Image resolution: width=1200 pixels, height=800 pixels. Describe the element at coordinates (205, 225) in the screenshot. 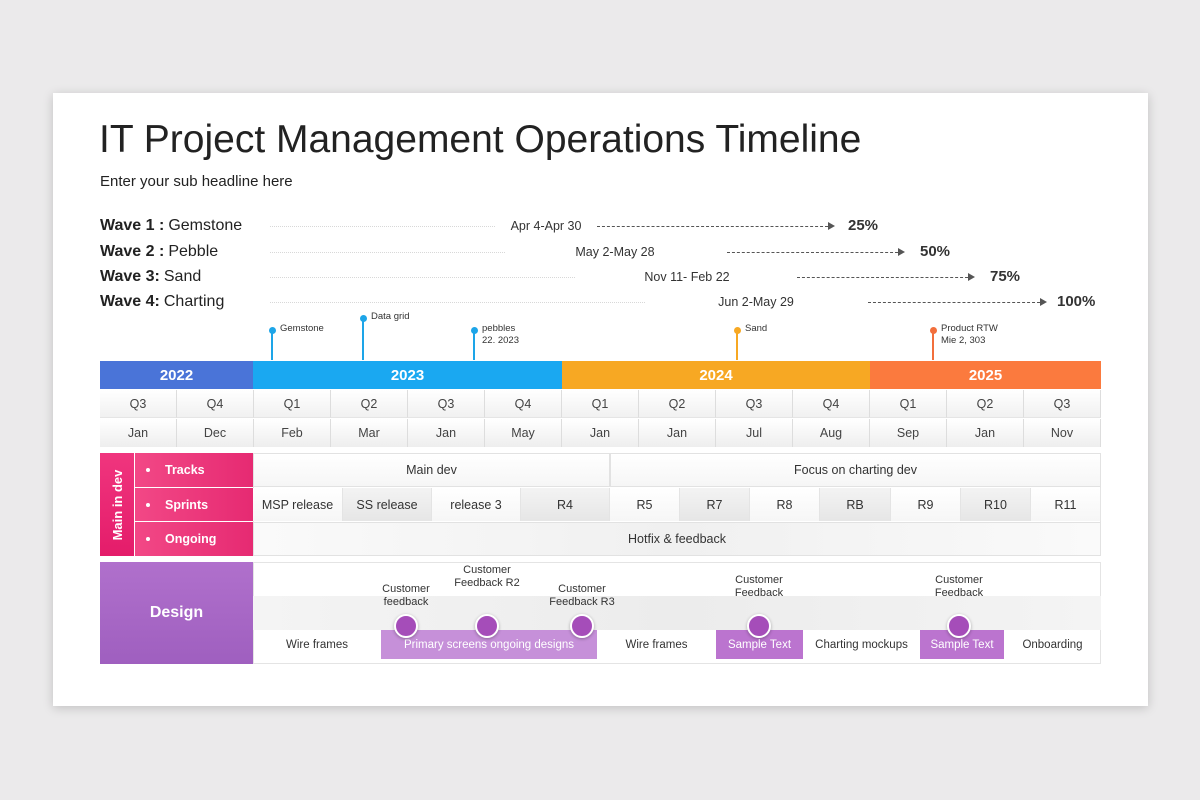

I see `wave-name: Gemstone` at that location.